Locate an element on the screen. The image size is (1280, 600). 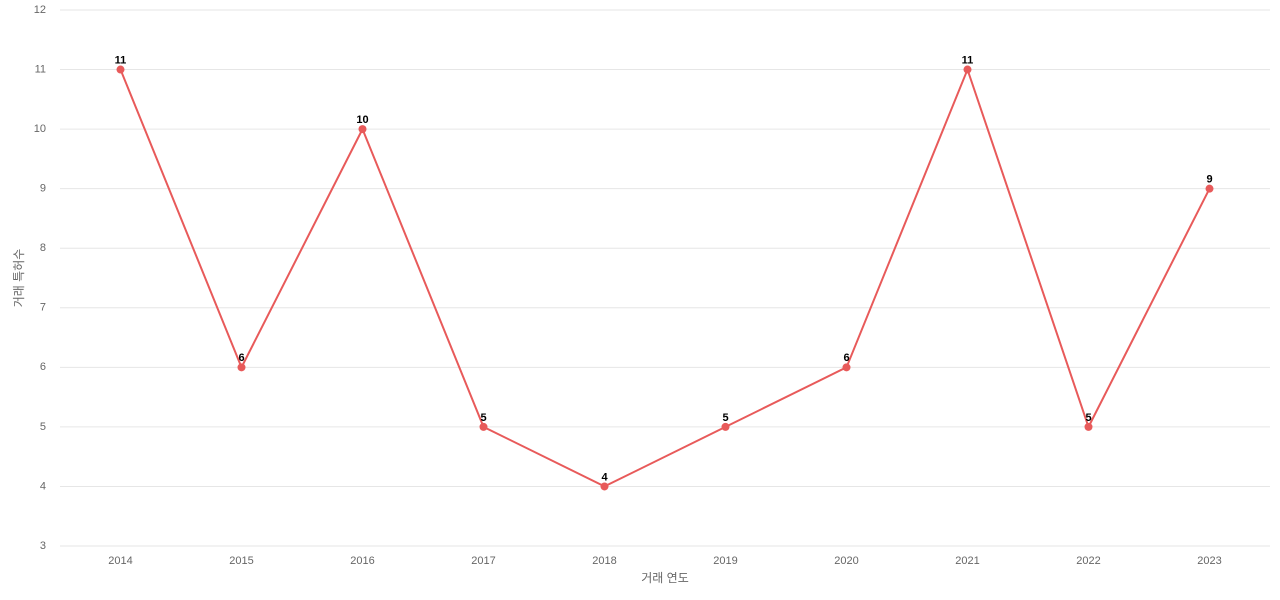
x-tick-label: 2022 is located at coordinates (1088, 561).